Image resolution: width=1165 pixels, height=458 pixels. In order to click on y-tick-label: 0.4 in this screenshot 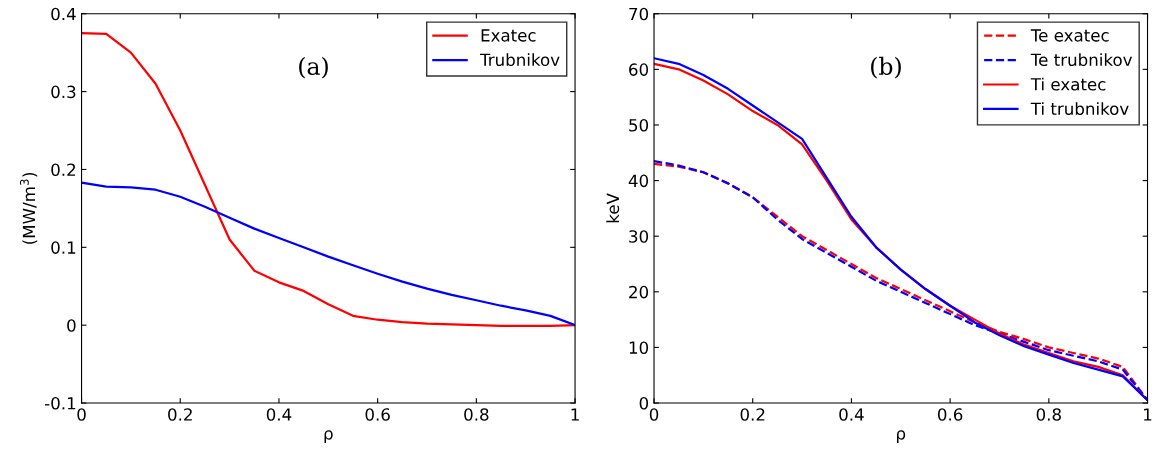, I will do `click(63, 14)`.